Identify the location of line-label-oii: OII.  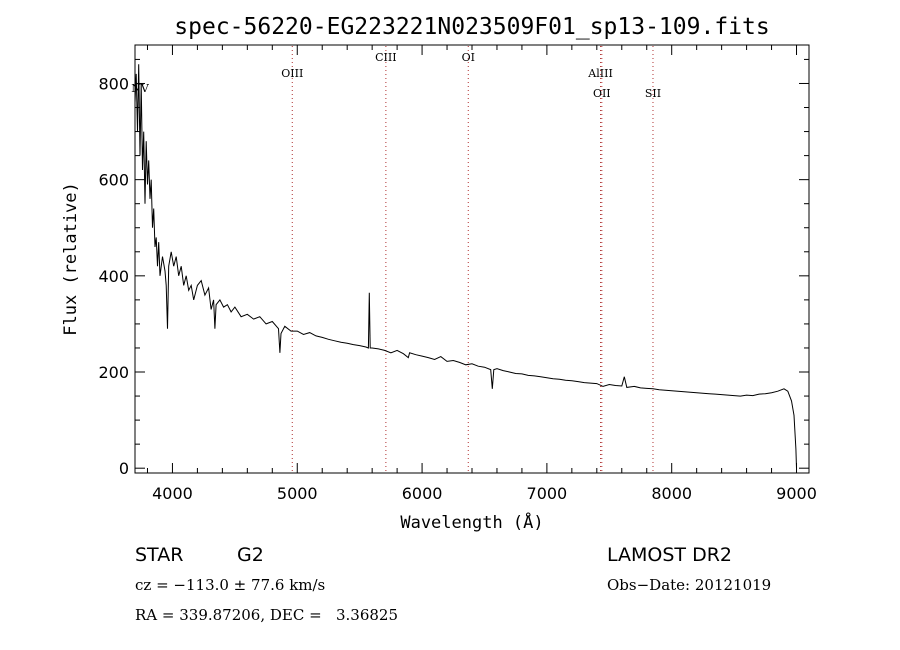
(602, 93).